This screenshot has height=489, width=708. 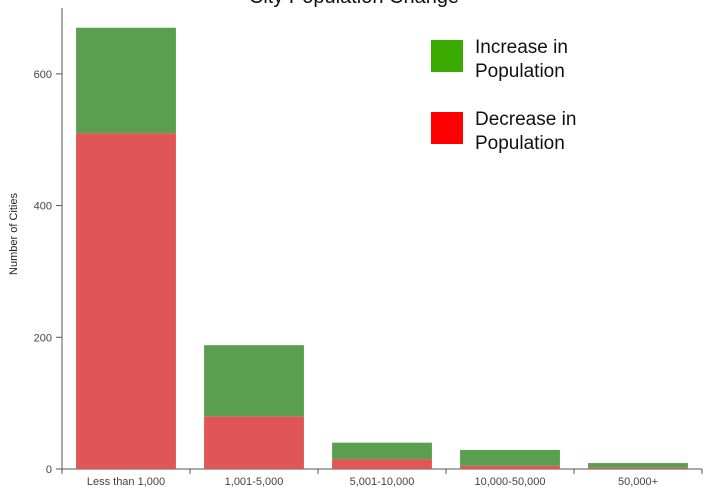 I want to click on legend-label-increase: Increase in Population, so click(x=521, y=59).